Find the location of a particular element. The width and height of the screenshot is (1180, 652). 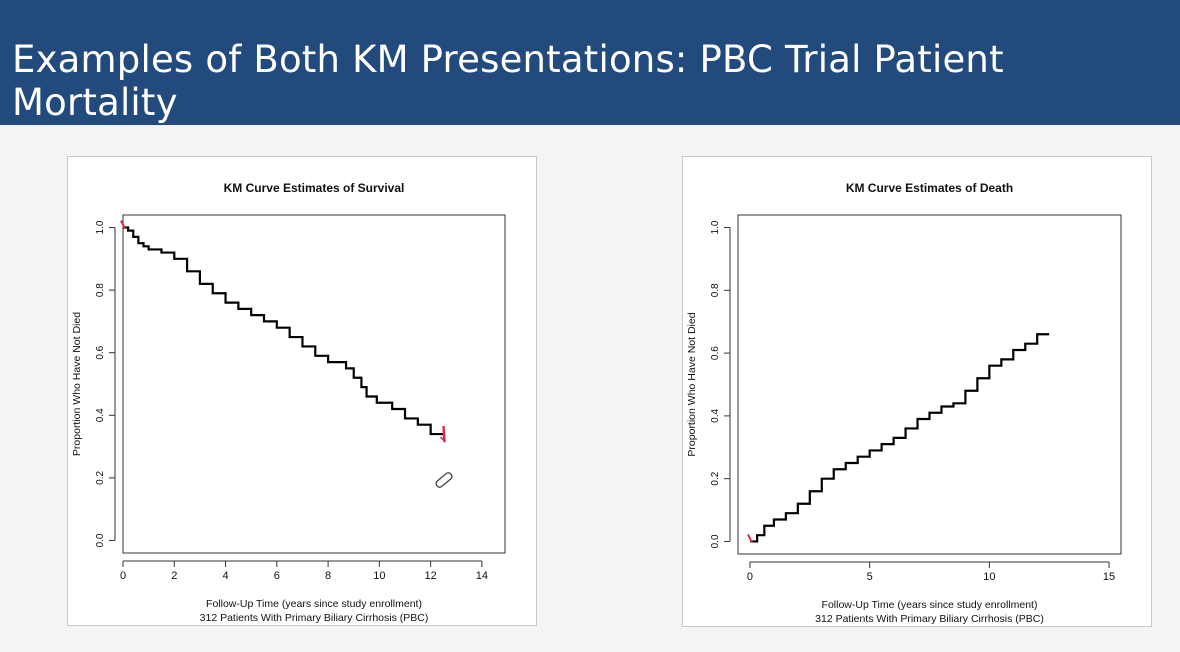

x-tick-label: 15 is located at coordinates (1109, 577).